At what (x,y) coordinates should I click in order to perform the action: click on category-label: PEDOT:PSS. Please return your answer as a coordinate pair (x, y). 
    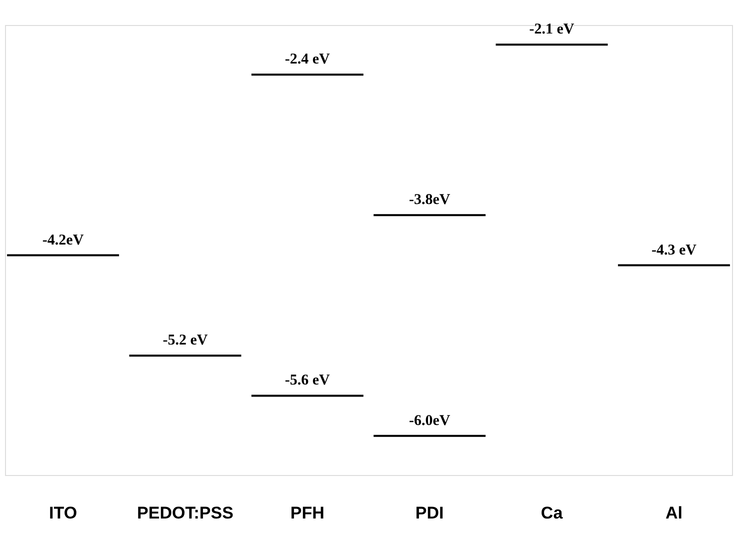
    Looking at the image, I should click on (185, 513).